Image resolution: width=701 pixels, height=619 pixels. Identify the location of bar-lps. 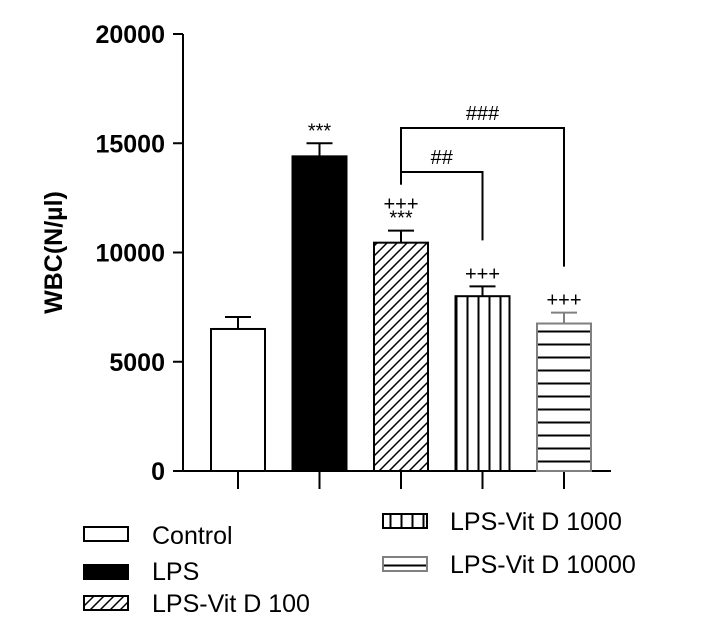
(319, 314).